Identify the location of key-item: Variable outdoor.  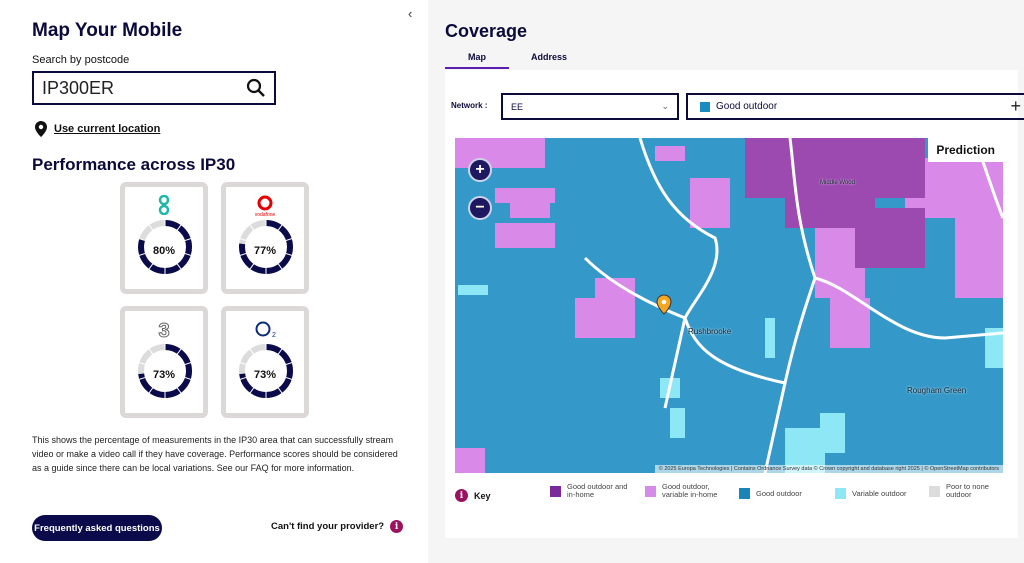
(870, 493).